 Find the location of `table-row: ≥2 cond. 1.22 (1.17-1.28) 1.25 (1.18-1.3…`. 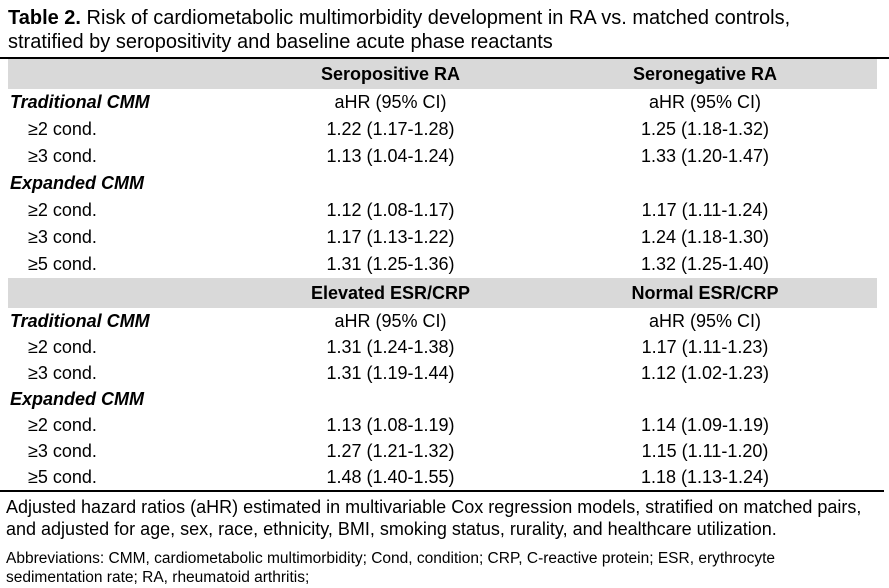

table-row: ≥2 cond. 1.22 (1.17-1.28) 1.25 (1.18-1.3… is located at coordinates (442, 129).